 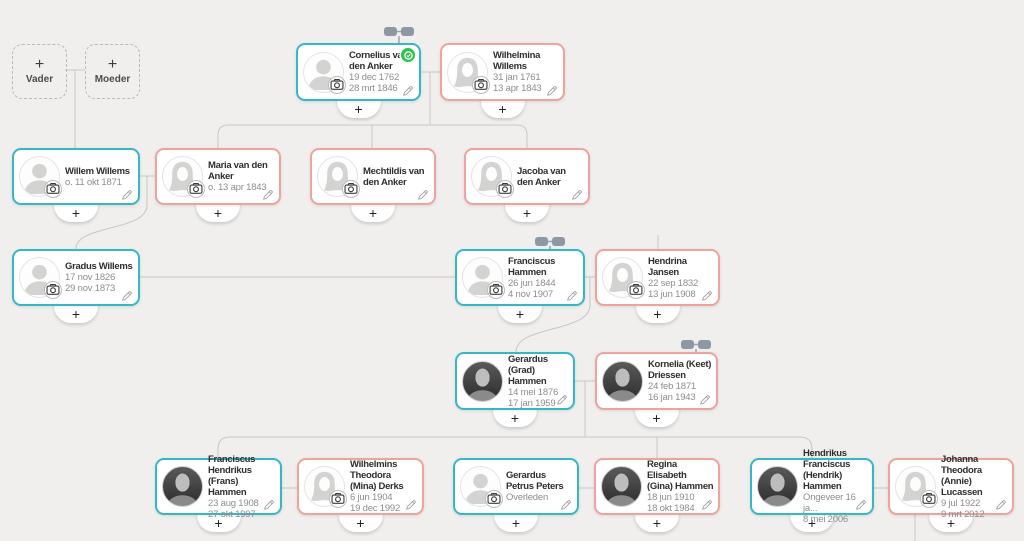 What do you see at coordinates (99, 266) in the screenshot?
I see `person-name: Gradus Willems` at bounding box center [99, 266].